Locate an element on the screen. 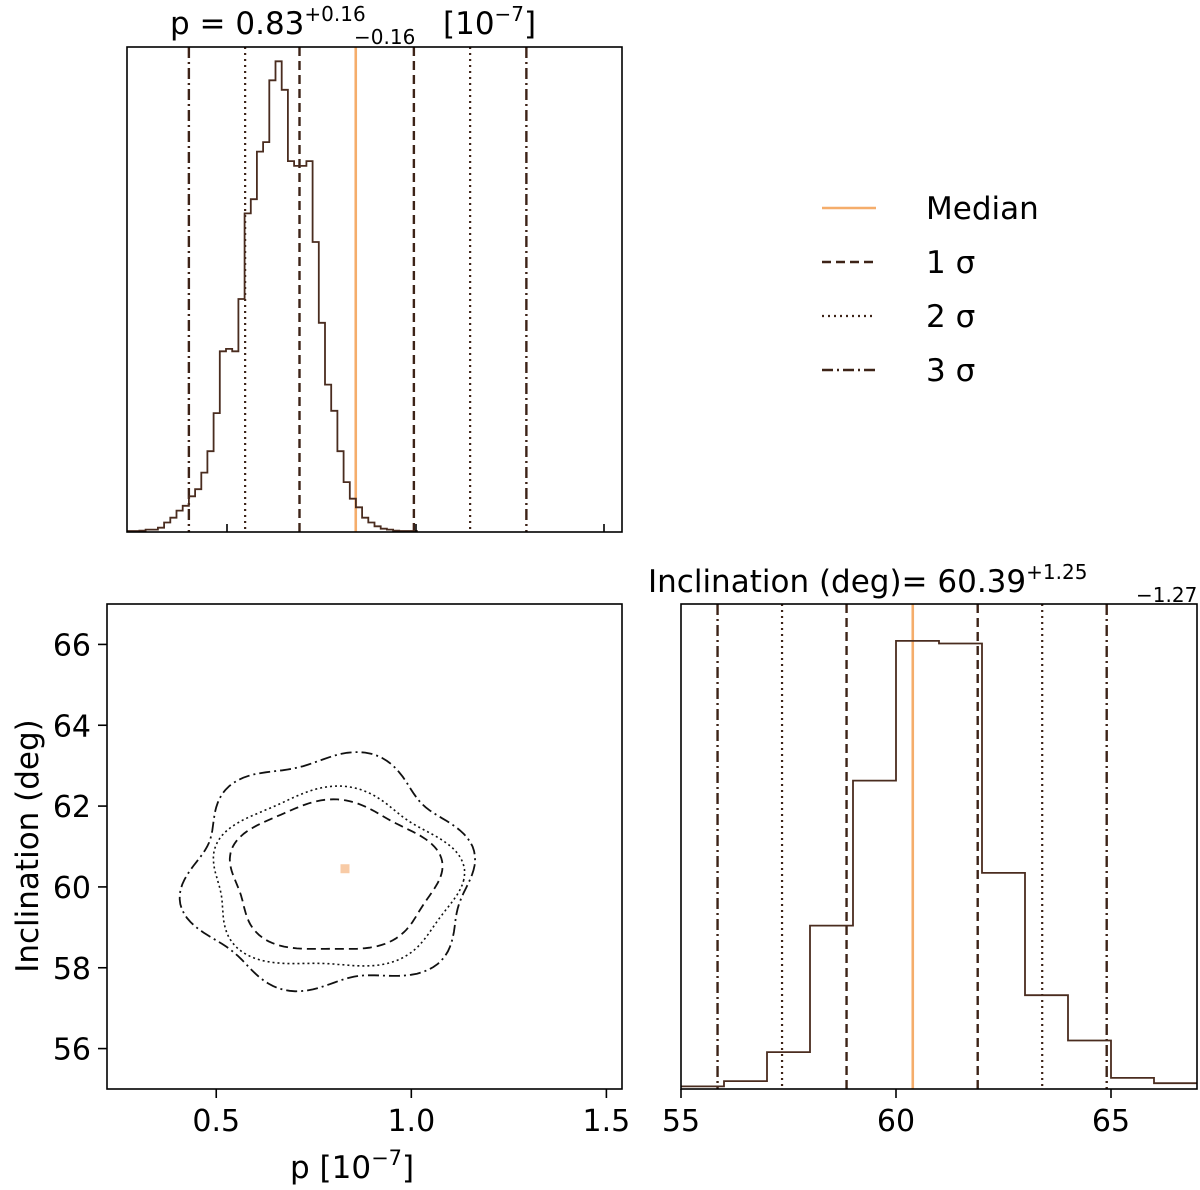 Image resolution: width=1200 pixels, height=1190 pixels. y-tick-label: 60 is located at coordinates (72, 888).